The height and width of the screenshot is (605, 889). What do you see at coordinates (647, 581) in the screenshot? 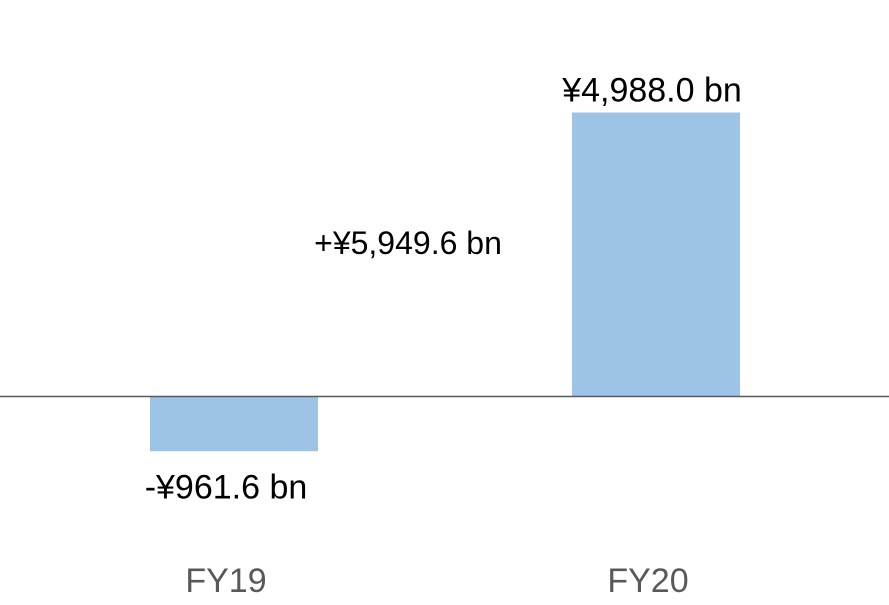
I see `category-label-fy20: FY20` at bounding box center [647, 581].